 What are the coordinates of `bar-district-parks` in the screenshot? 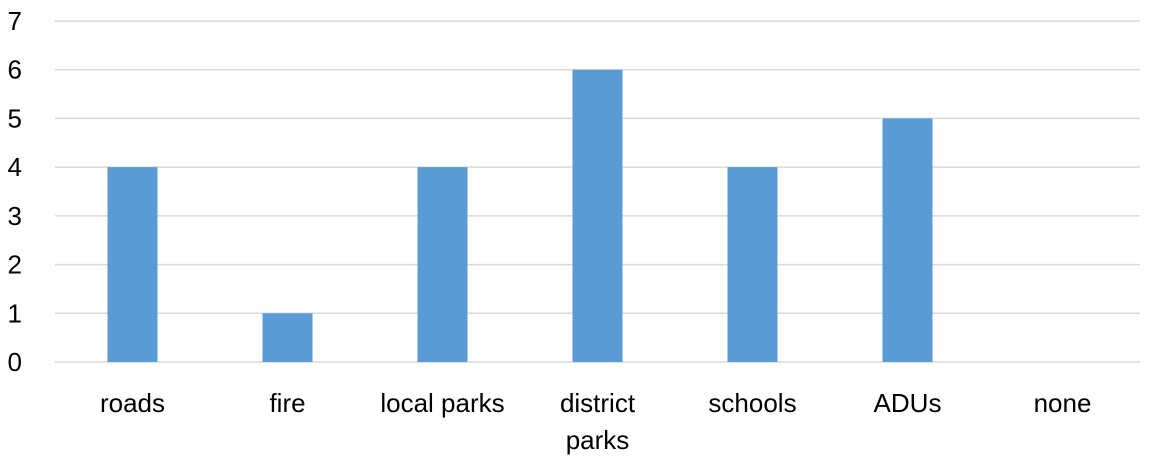 It's located at (597, 215).